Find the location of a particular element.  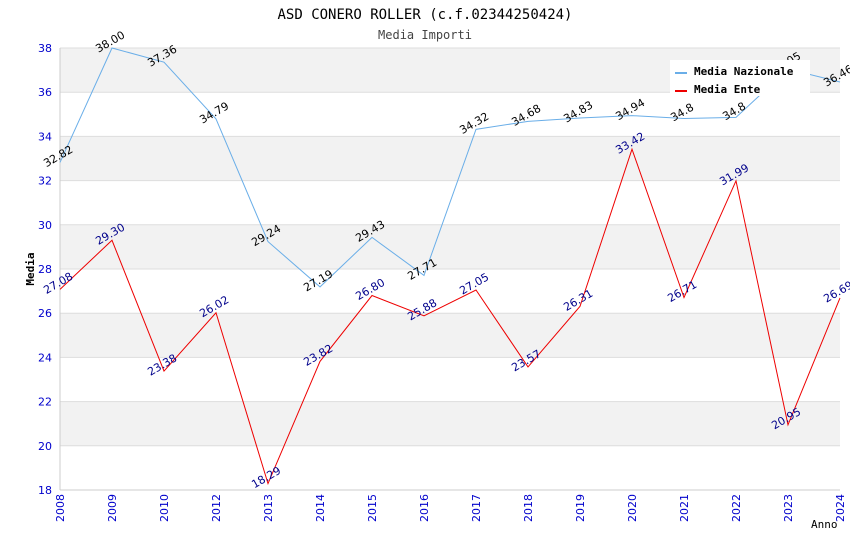

y-tick-label: 28 is located at coordinates (45, 269).